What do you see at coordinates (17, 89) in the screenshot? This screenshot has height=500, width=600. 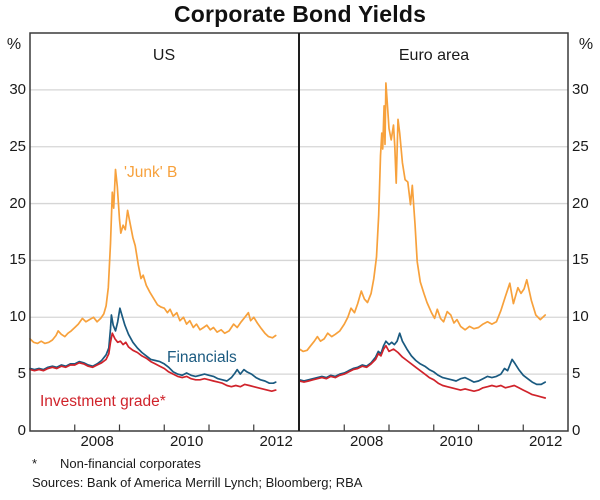 I see `y-tick-label-left-30: 30` at bounding box center [17, 89].